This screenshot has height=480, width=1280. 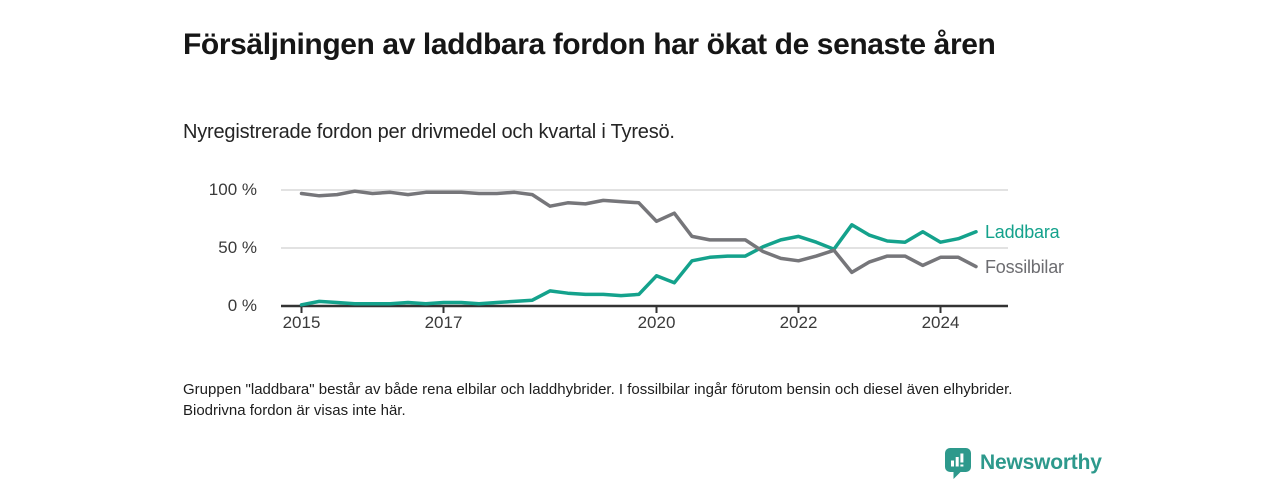 I want to click on chart-speech-bubble-icon, so click(x=958, y=463).